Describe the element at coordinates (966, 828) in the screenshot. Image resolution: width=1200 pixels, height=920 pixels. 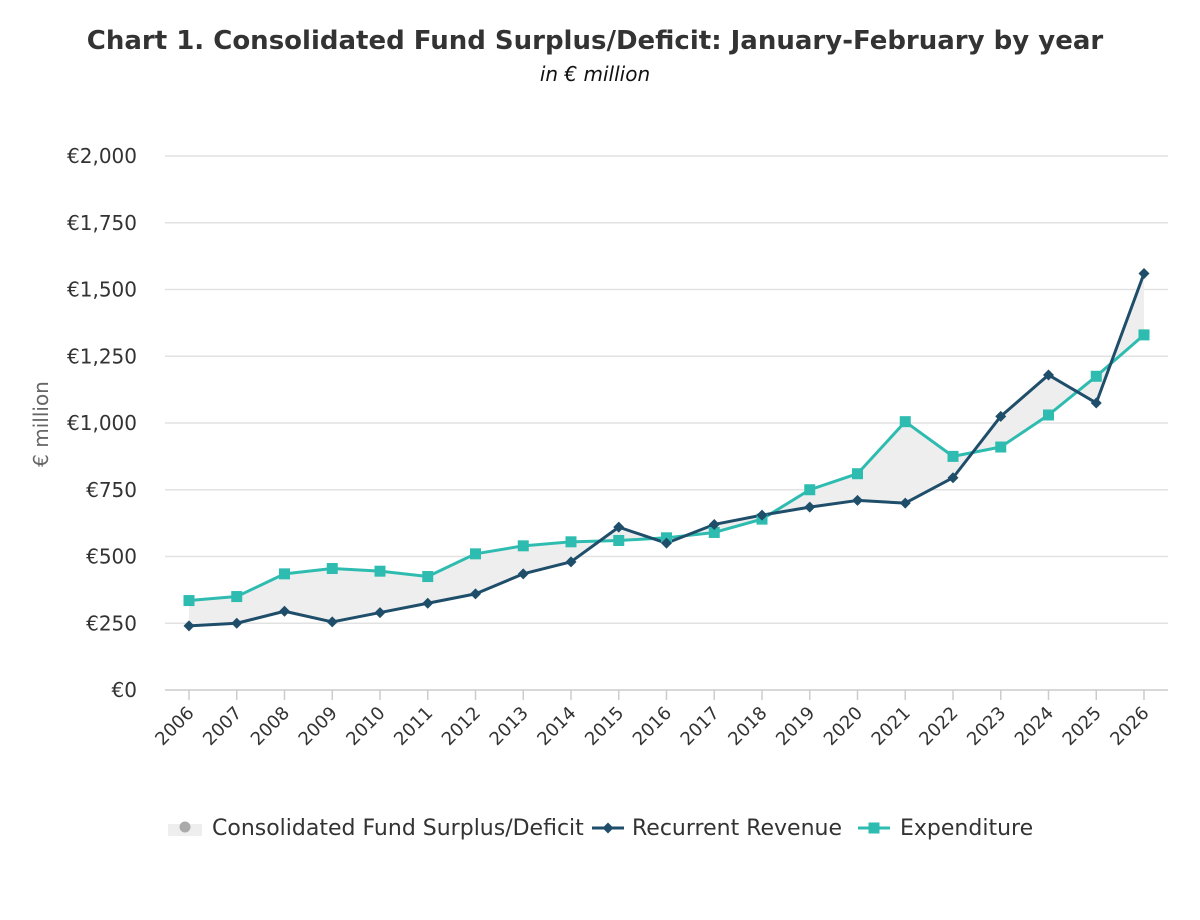
I see `legend-expenditure-label: Expenditure` at that location.